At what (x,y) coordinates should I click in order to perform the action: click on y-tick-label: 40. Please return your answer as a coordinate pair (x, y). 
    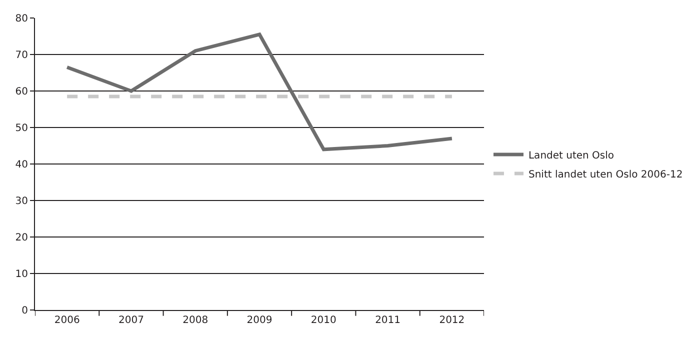
    Looking at the image, I should click on (21, 165).